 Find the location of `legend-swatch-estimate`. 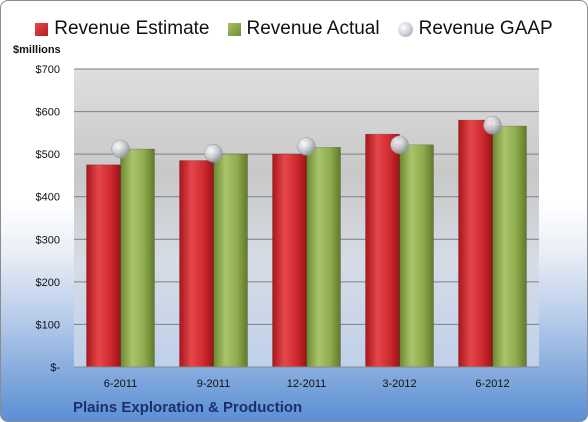

legend-swatch-estimate is located at coordinates (42, 29).